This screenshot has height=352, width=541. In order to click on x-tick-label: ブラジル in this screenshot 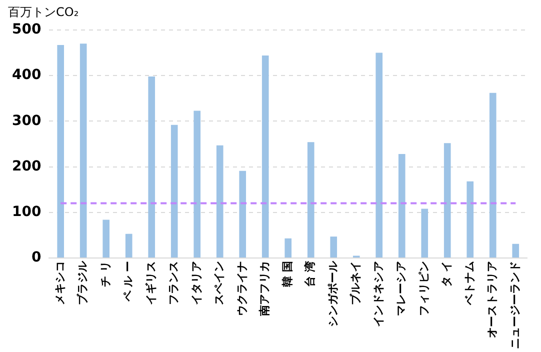, I will do `click(83, 282)`.